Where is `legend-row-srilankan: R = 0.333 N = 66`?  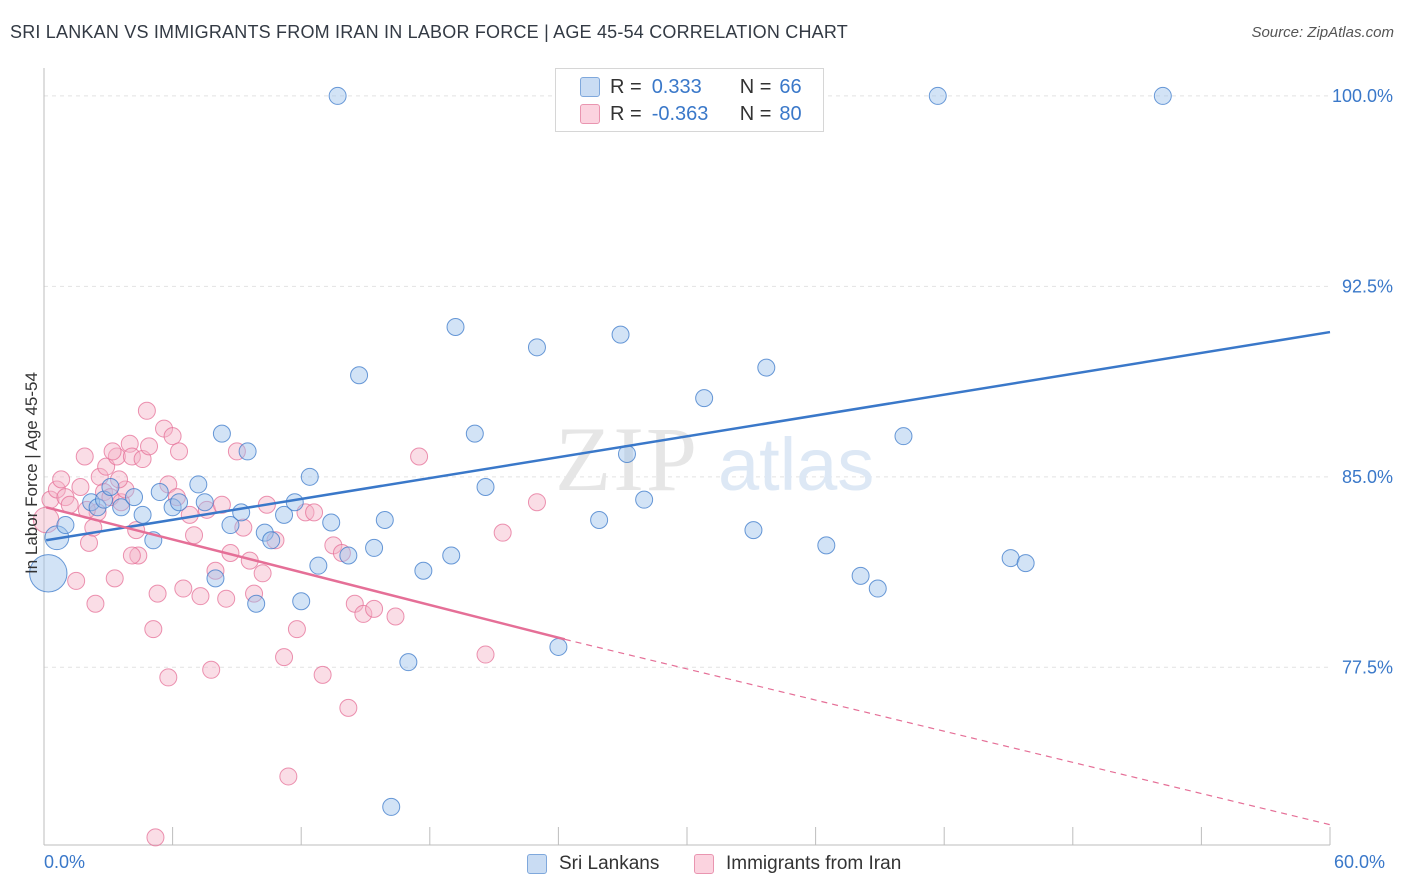 legend-row-srilankan: R = 0.333 N = 66 is located at coordinates (691, 87).